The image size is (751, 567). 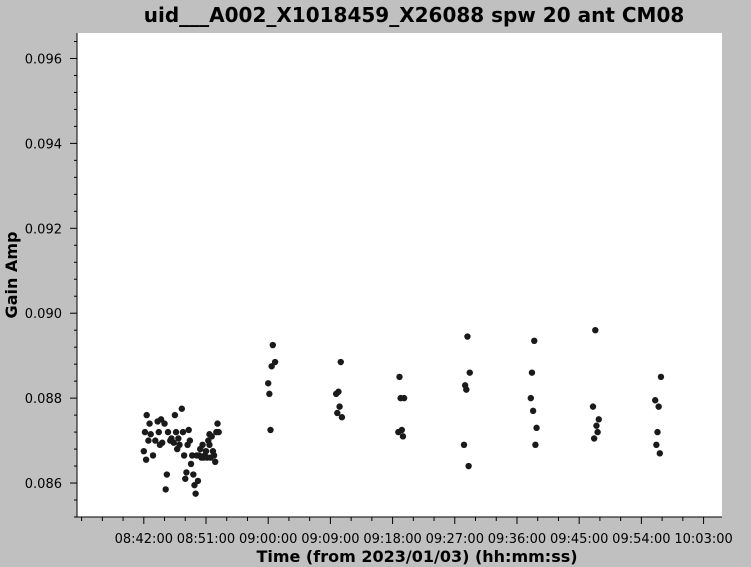 What do you see at coordinates (51, 279) in the screenshot?
I see `y-axis-ticks: 0.086 0.088 0.090 0.092 0.094 0.096` at bounding box center [51, 279].